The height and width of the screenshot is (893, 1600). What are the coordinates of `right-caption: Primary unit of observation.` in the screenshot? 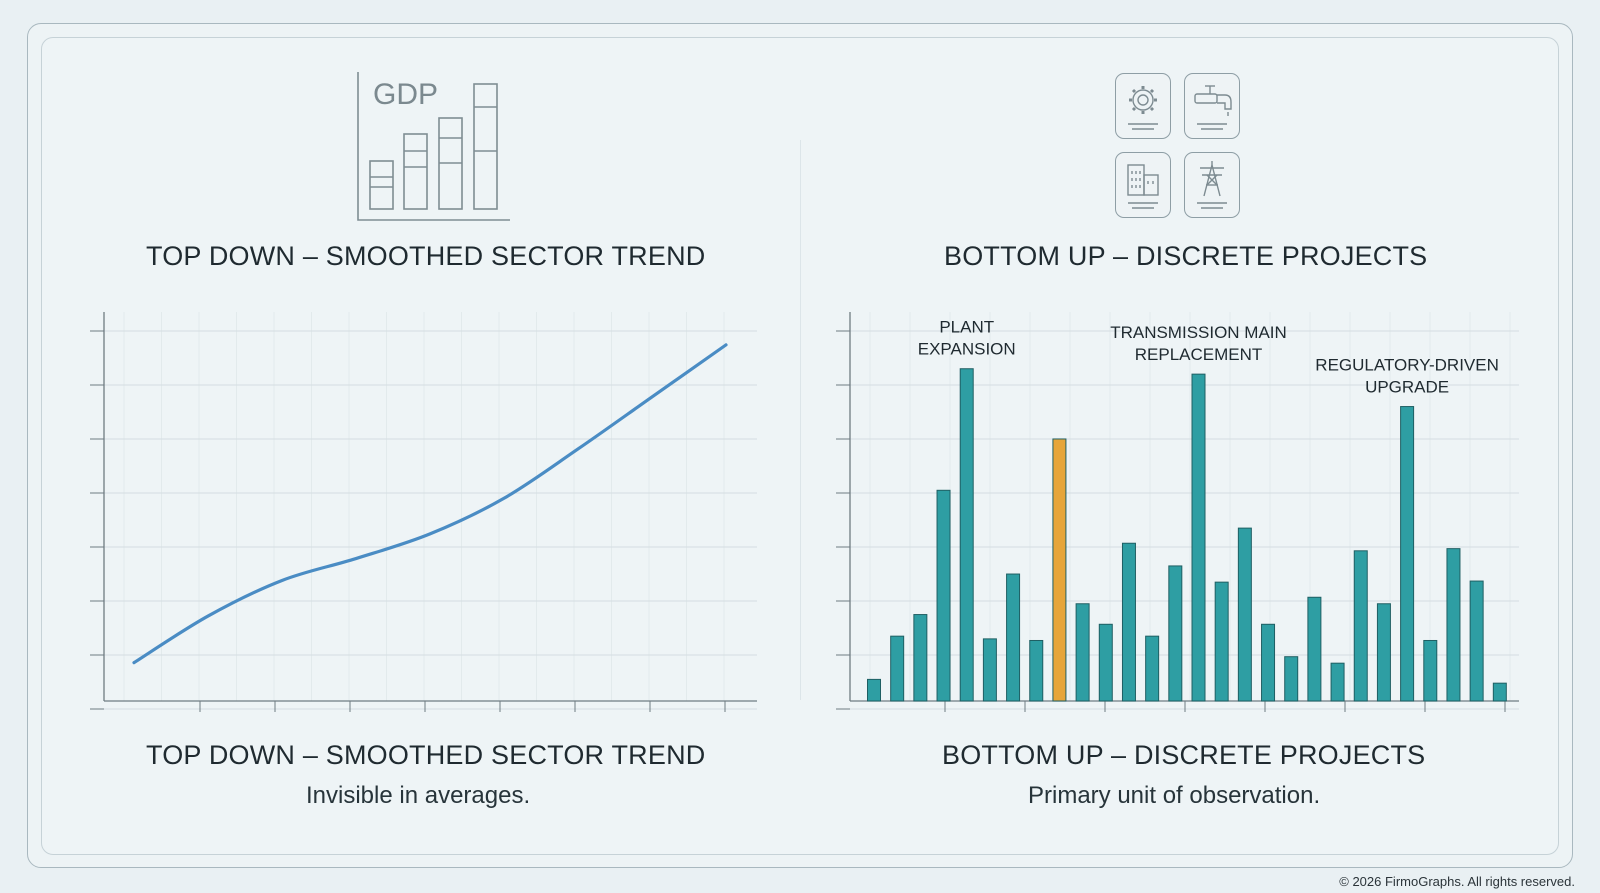 It's located at (1174, 795).